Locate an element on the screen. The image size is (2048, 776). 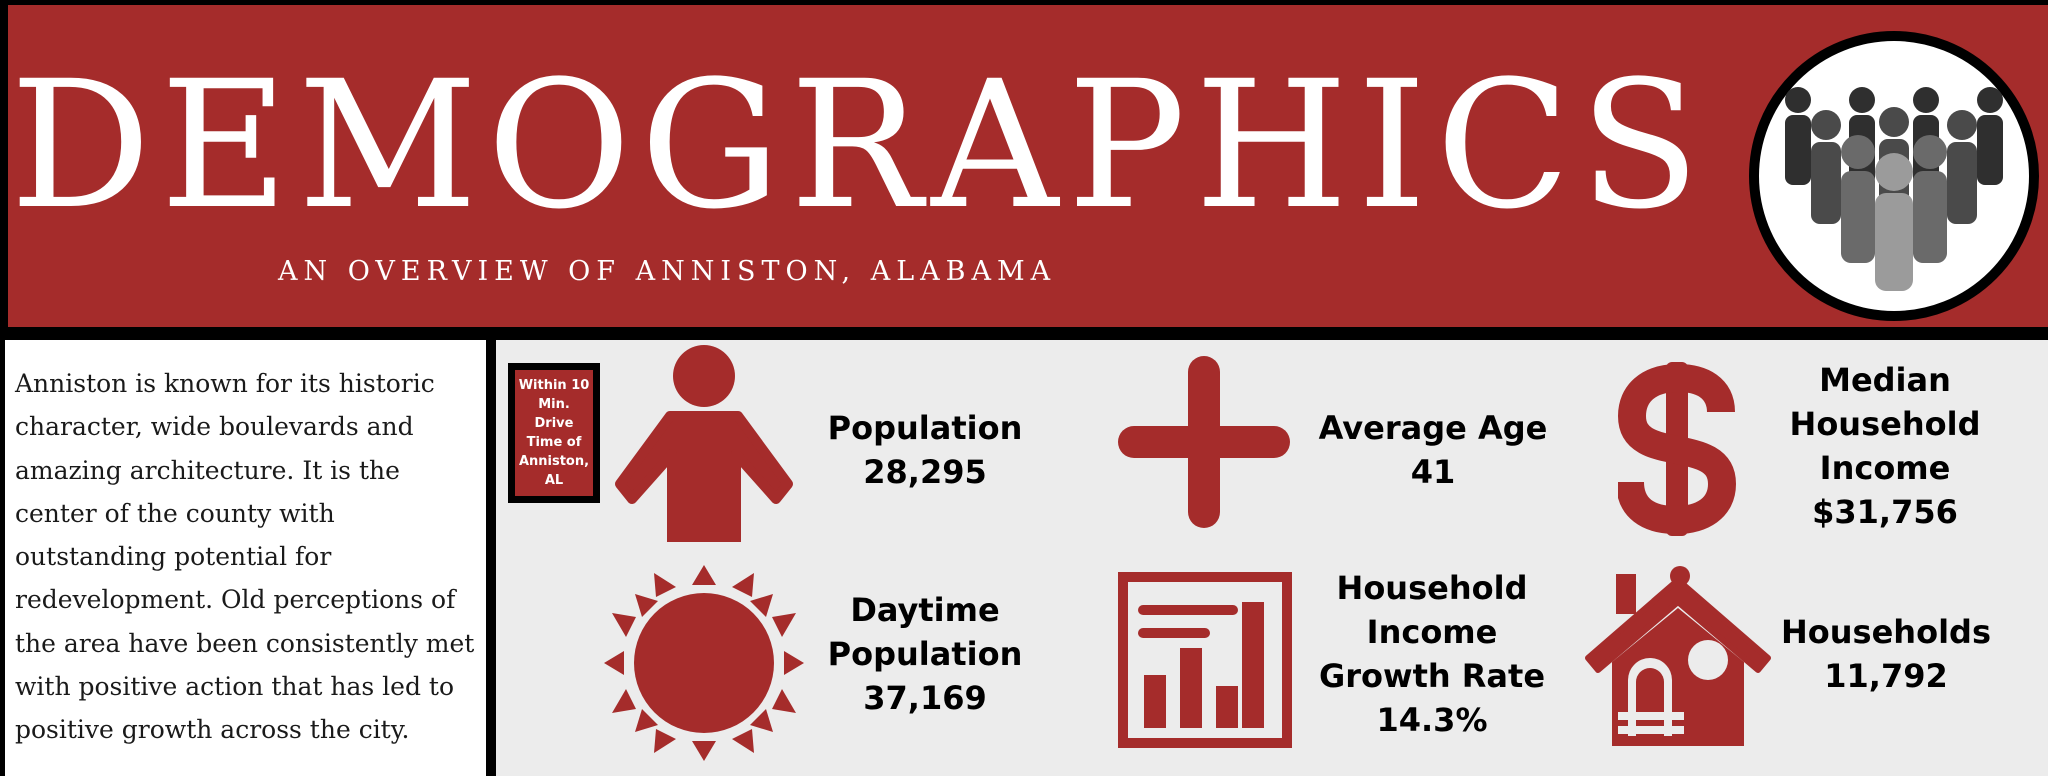
average-age-stat: Average Age 41 is located at coordinates (1433, 450).